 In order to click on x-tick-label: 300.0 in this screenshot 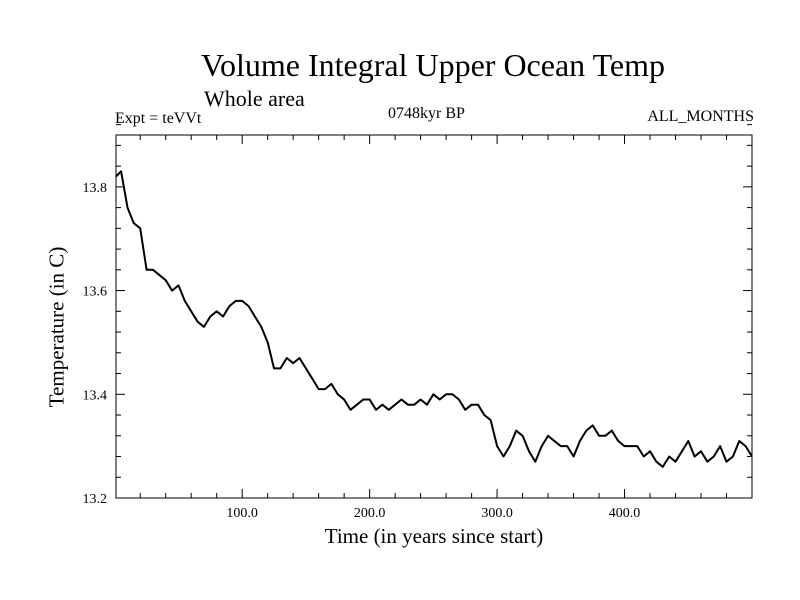, I will do `click(497, 513)`.